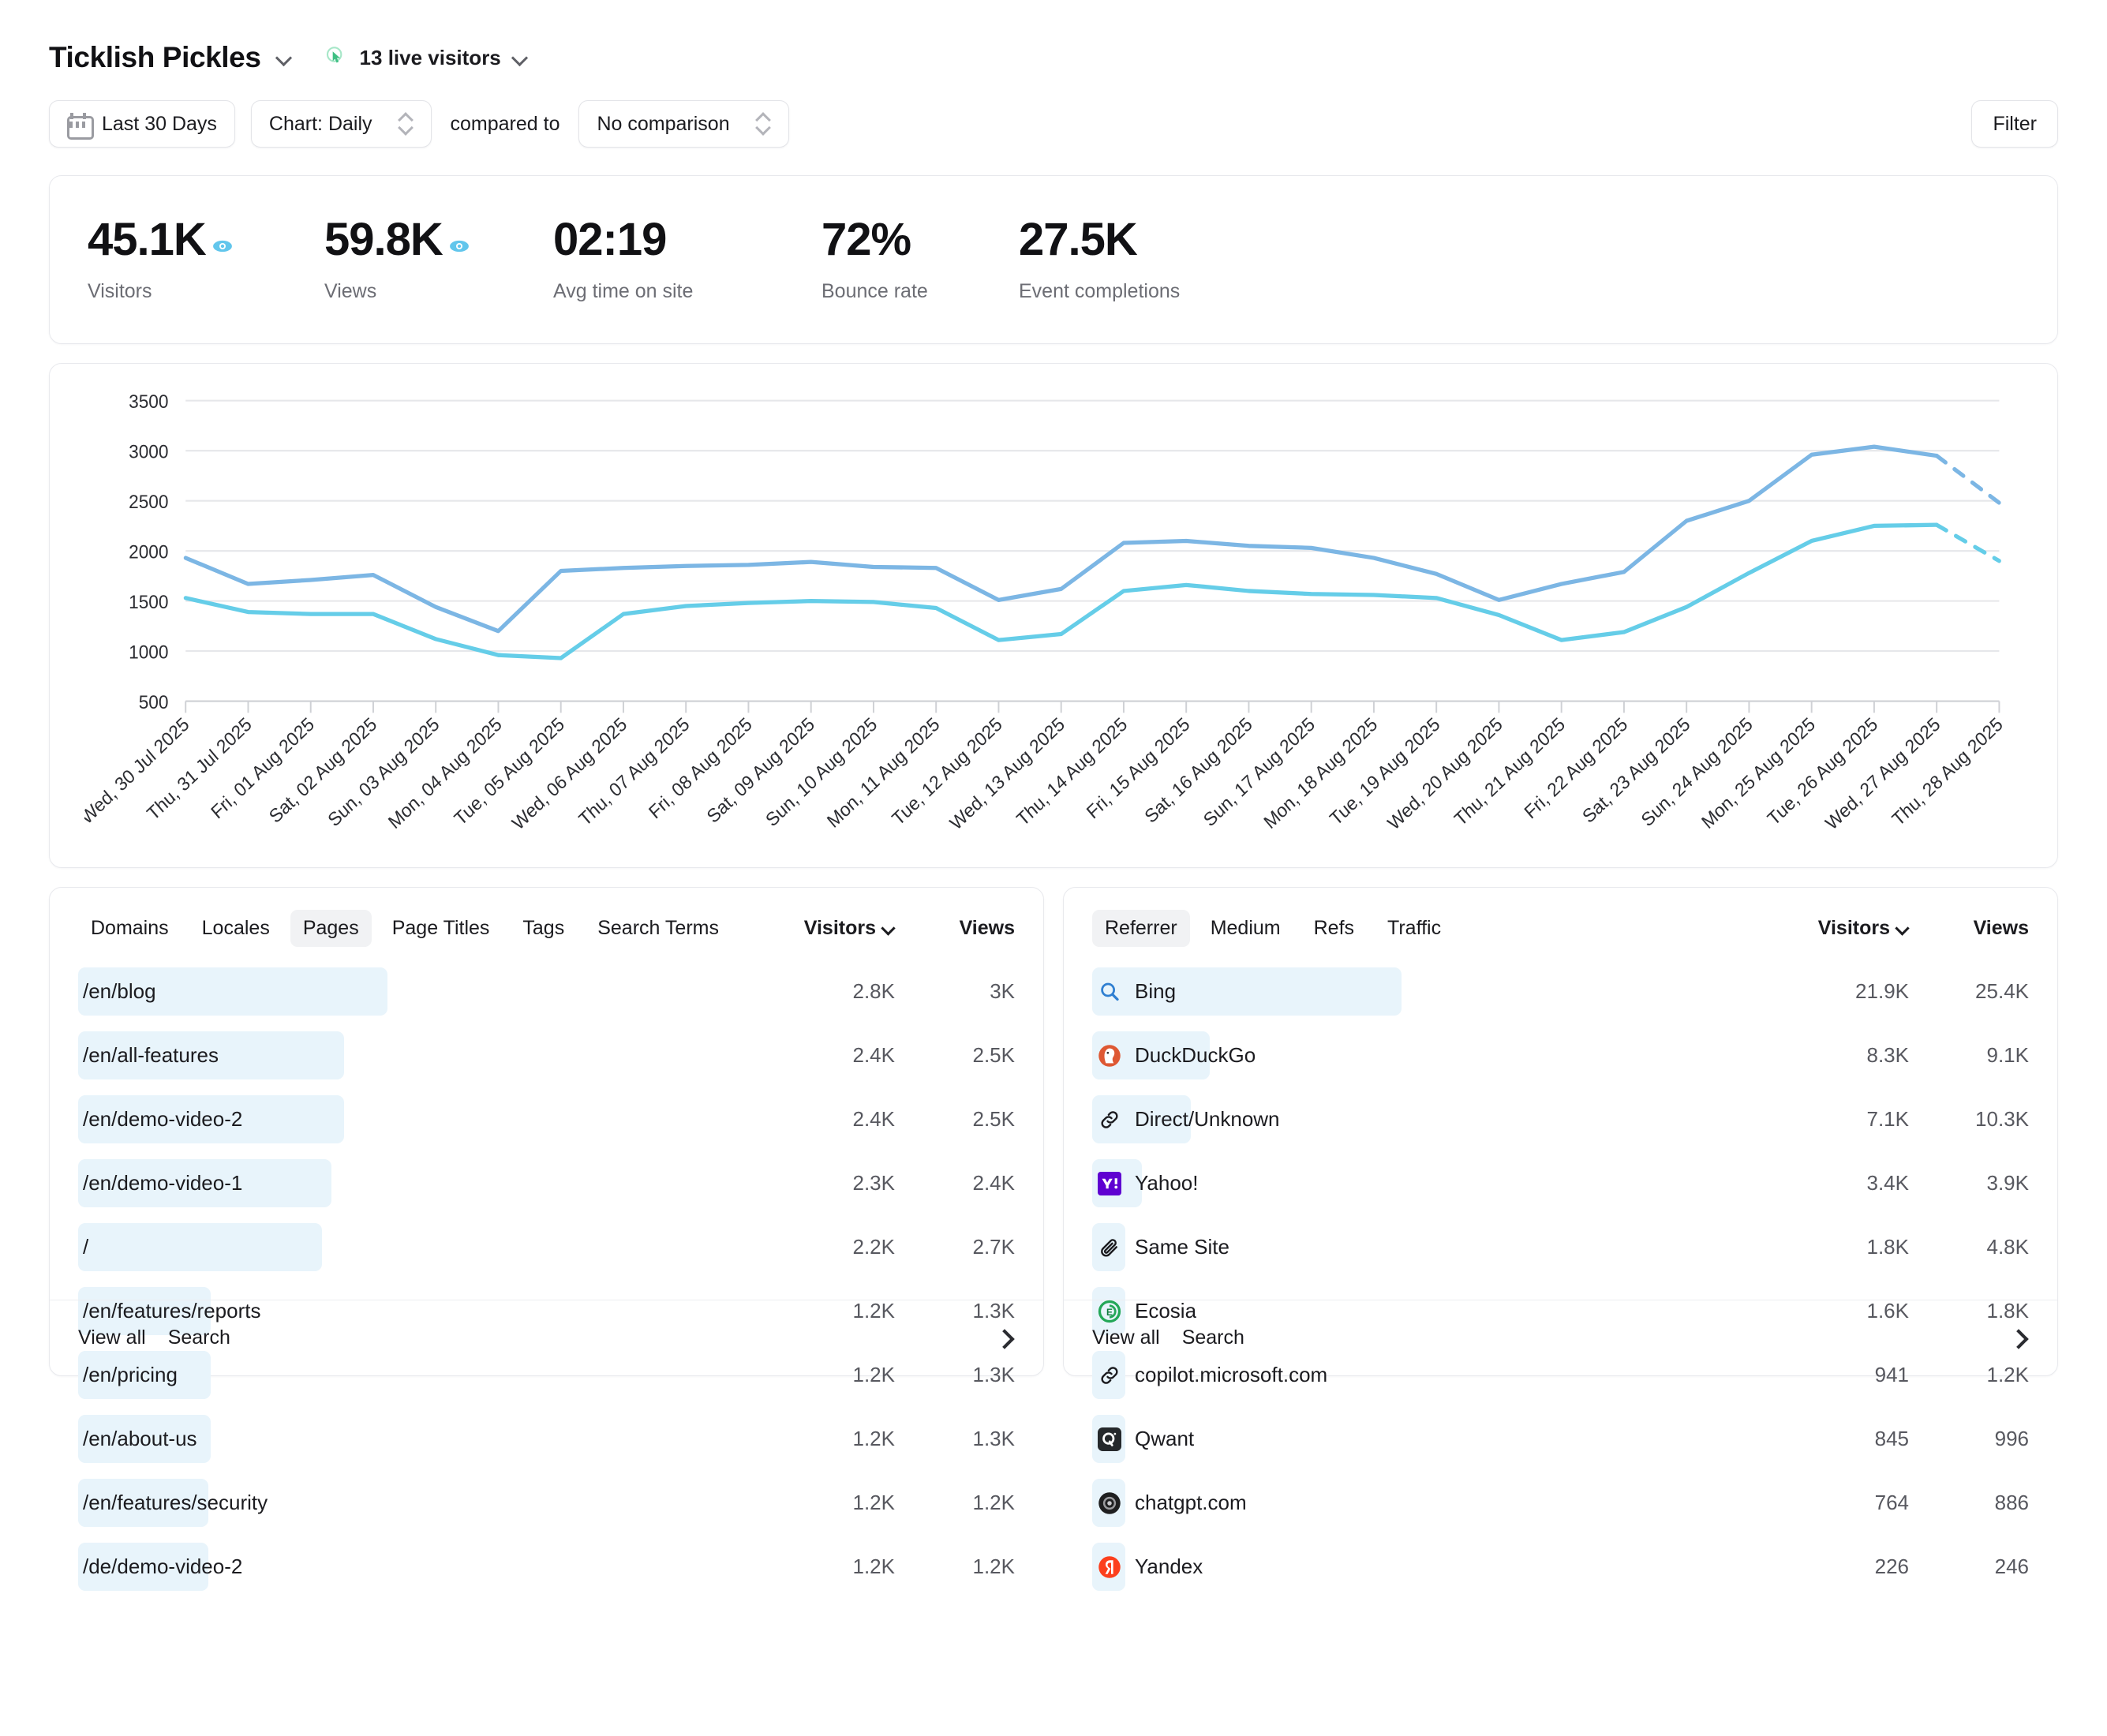 The width and height of the screenshot is (2107, 1736). Describe the element at coordinates (341, 124) in the screenshot. I see `chart-granularity-select: Chart: Daily` at that location.